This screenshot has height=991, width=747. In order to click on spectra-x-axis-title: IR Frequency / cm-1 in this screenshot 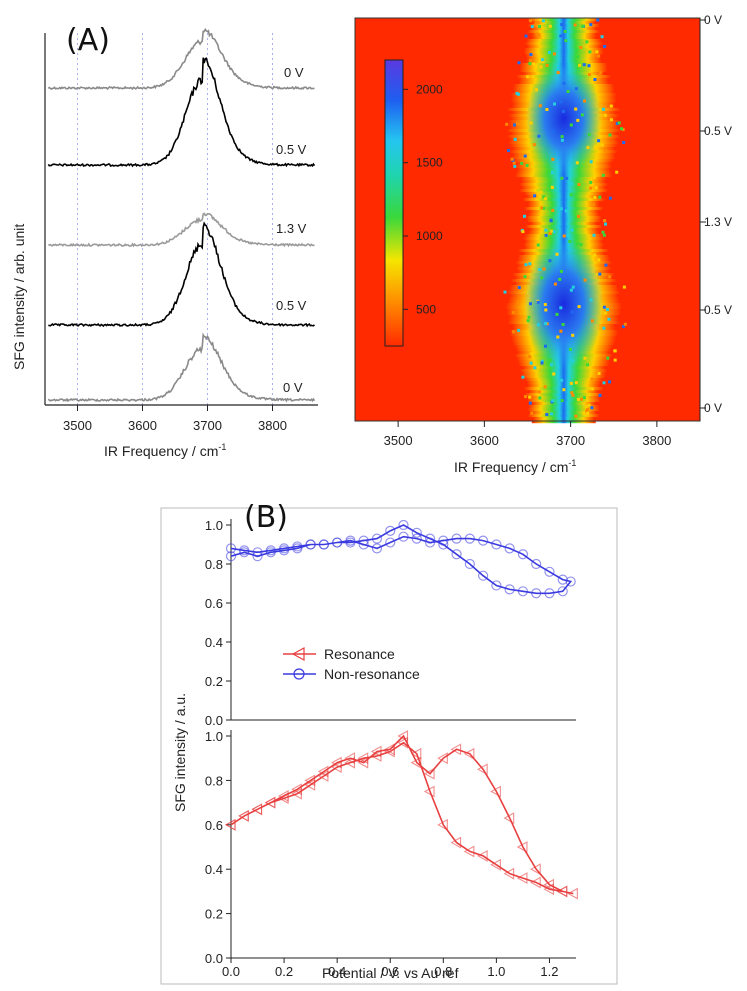, I will do `click(165, 450)`.